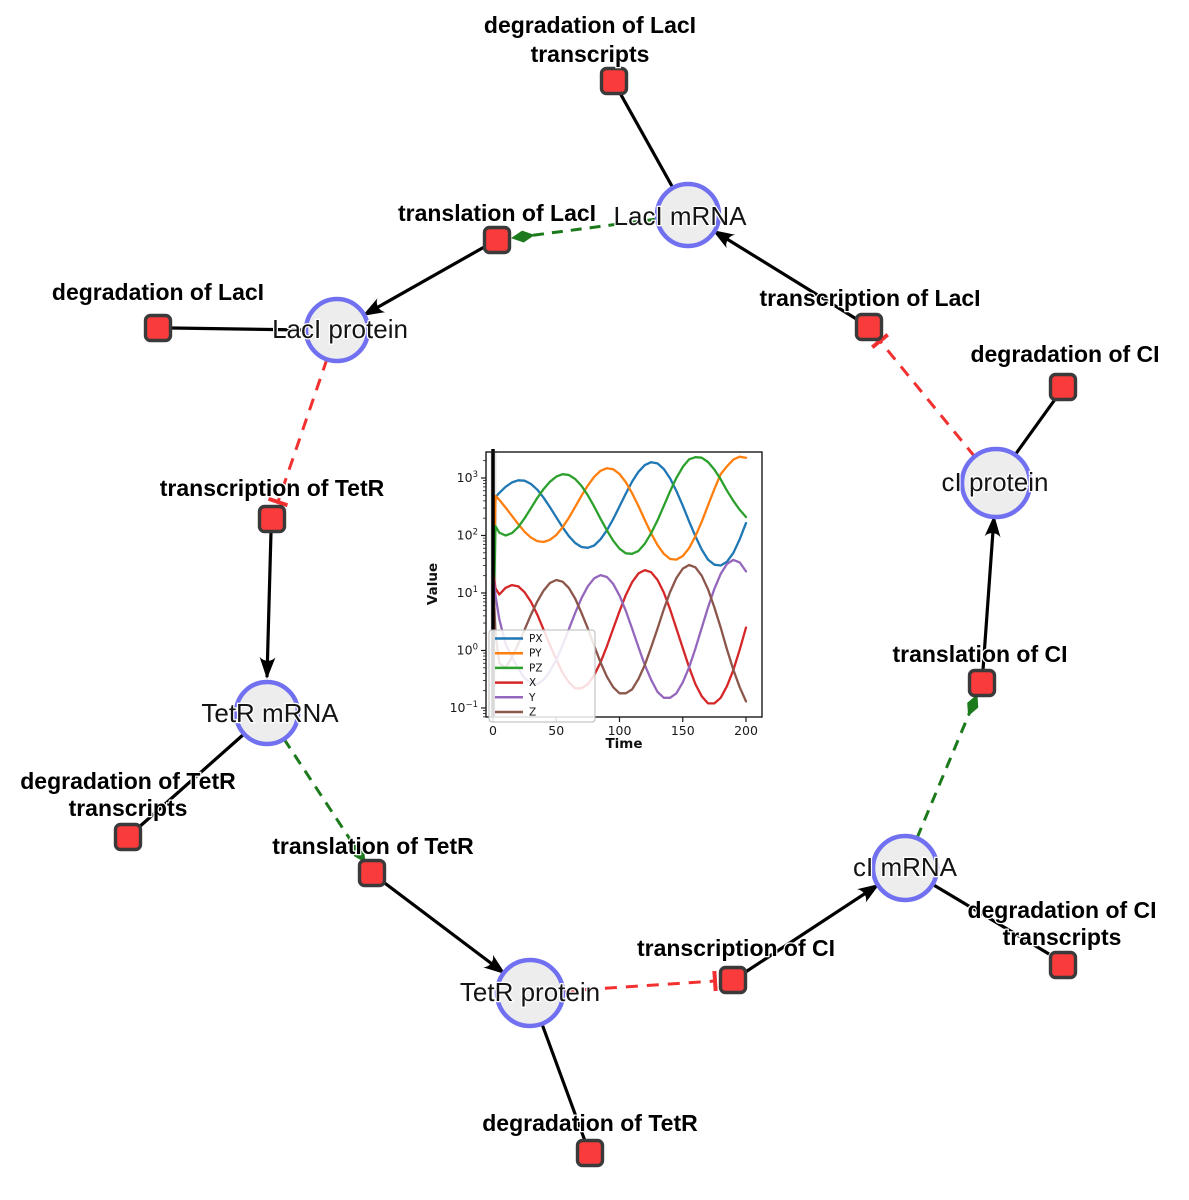  What do you see at coordinates (563, 1082) in the screenshot?
I see `edge-tetrprotein-to-degradation` at bounding box center [563, 1082].